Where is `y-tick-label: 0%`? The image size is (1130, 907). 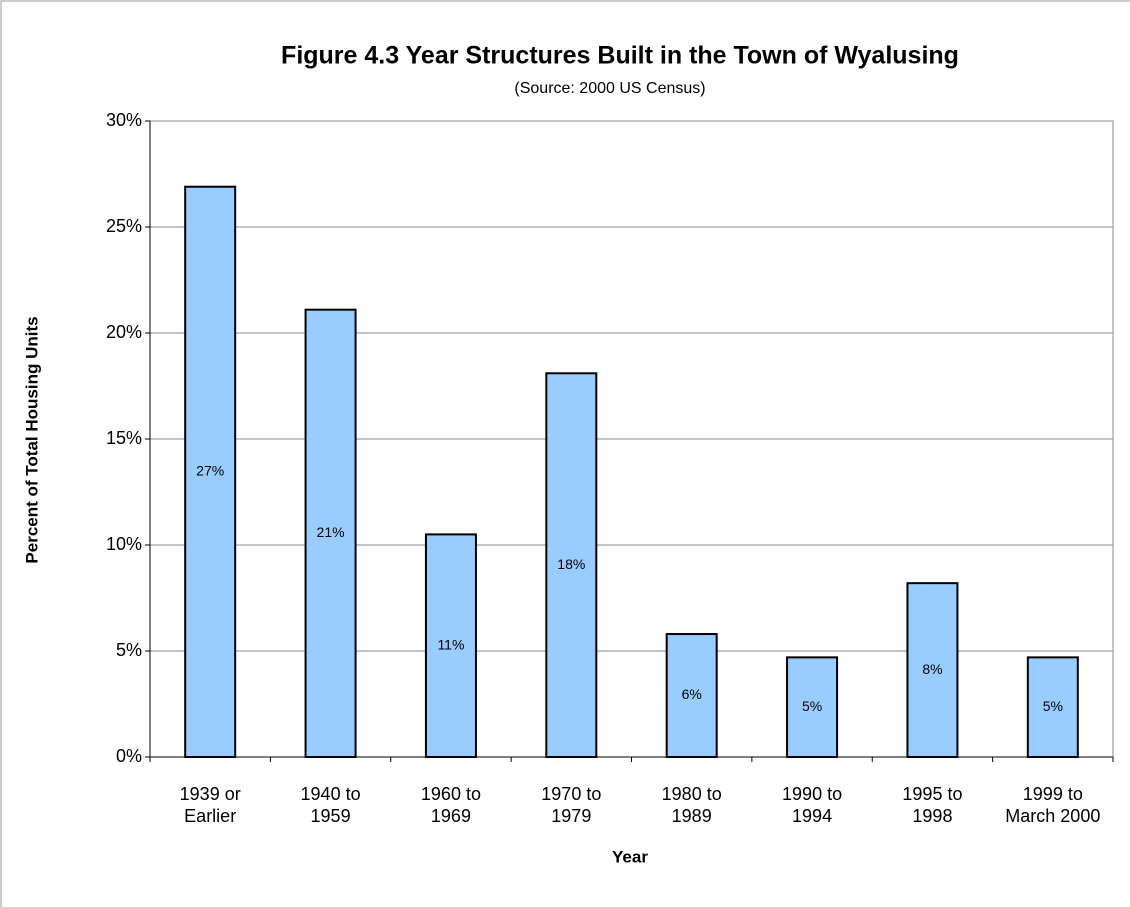
y-tick-label: 0% is located at coordinates (129, 756).